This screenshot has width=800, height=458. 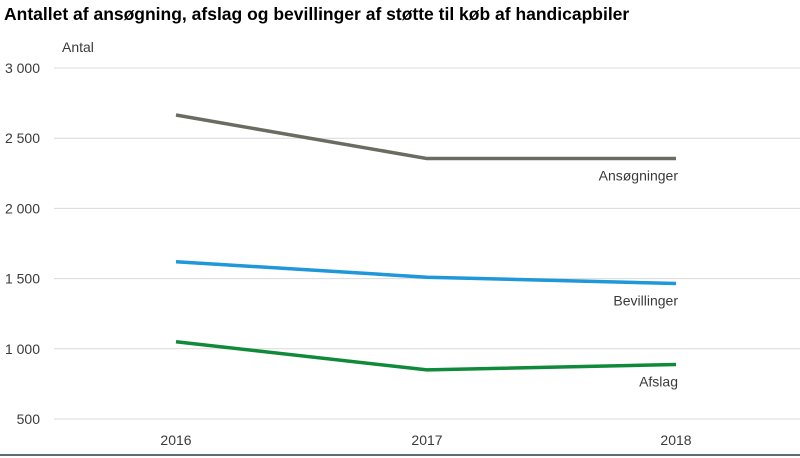 What do you see at coordinates (29, 419) in the screenshot?
I see `y-tick-label: 500` at bounding box center [29, 419].